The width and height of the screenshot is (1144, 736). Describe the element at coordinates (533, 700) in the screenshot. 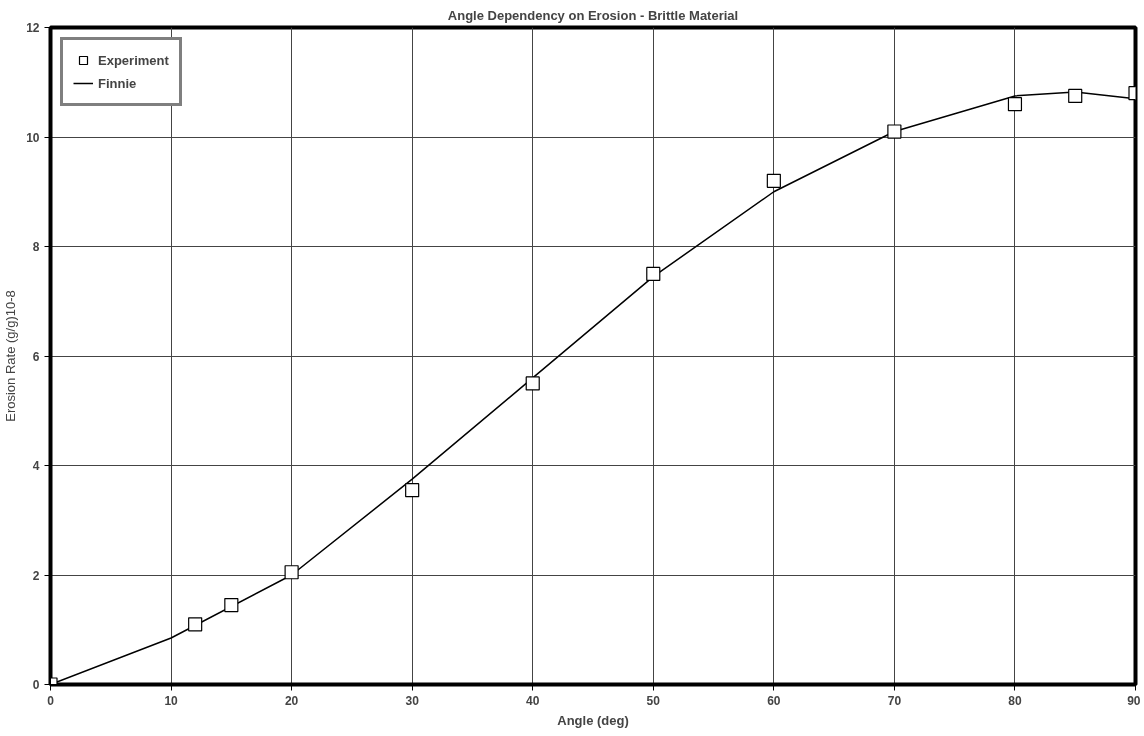

I see `x-tick-label: 40` at that location.